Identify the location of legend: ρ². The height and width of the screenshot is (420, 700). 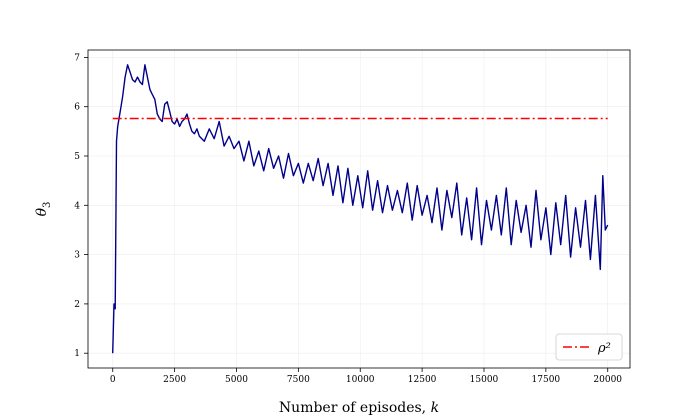
(589, 347).